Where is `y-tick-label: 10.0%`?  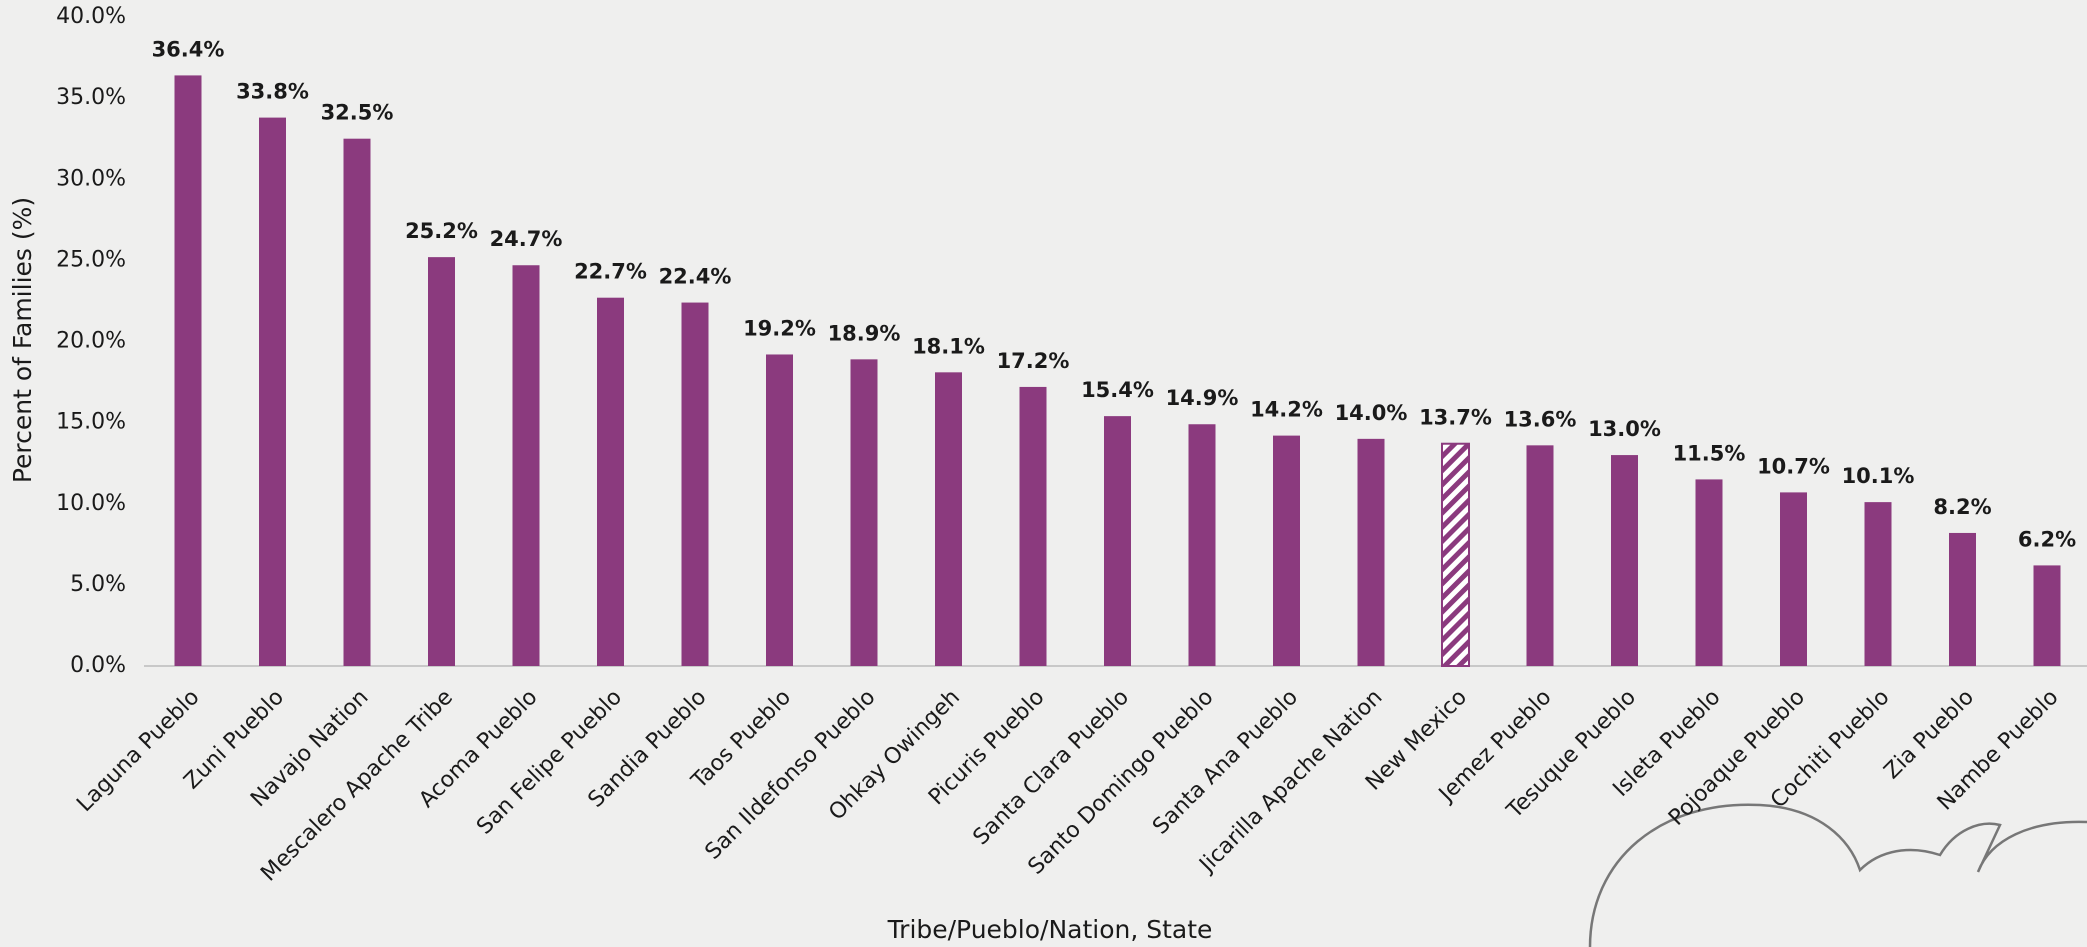 y-tick-label: 10.0% is located at coordinates (91, 503).